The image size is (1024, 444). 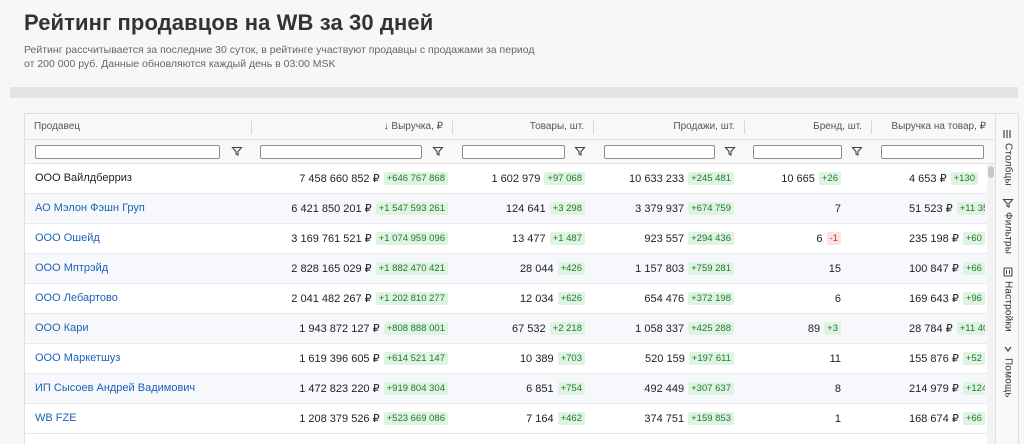 I want to click on side-tab-help: Помощь, so click(x=1007, y=370).